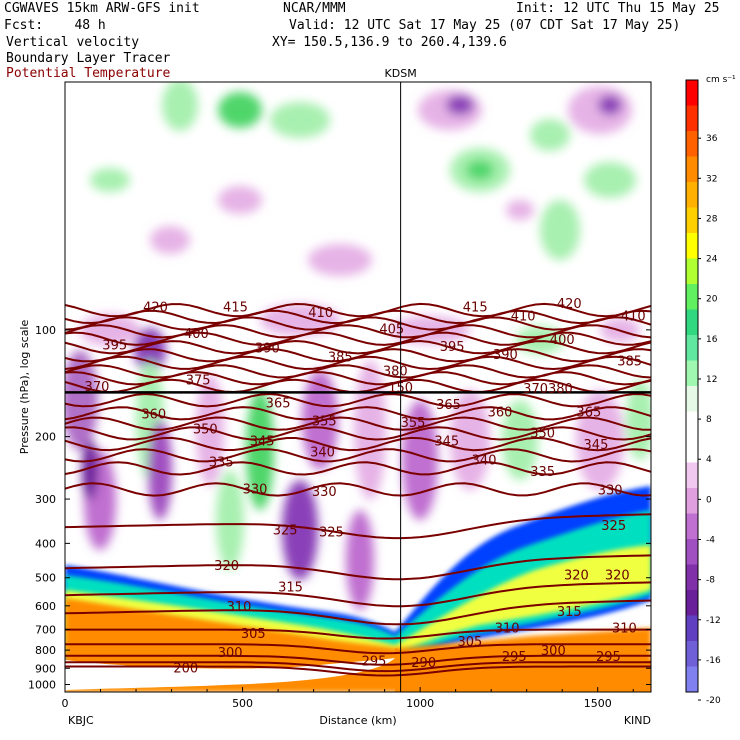 The height and width of the screenshot is (740, 740). Describe the element at coordinates (713, 661) in the screenshot. I see `colorbar-tick-label: -16` at that location.